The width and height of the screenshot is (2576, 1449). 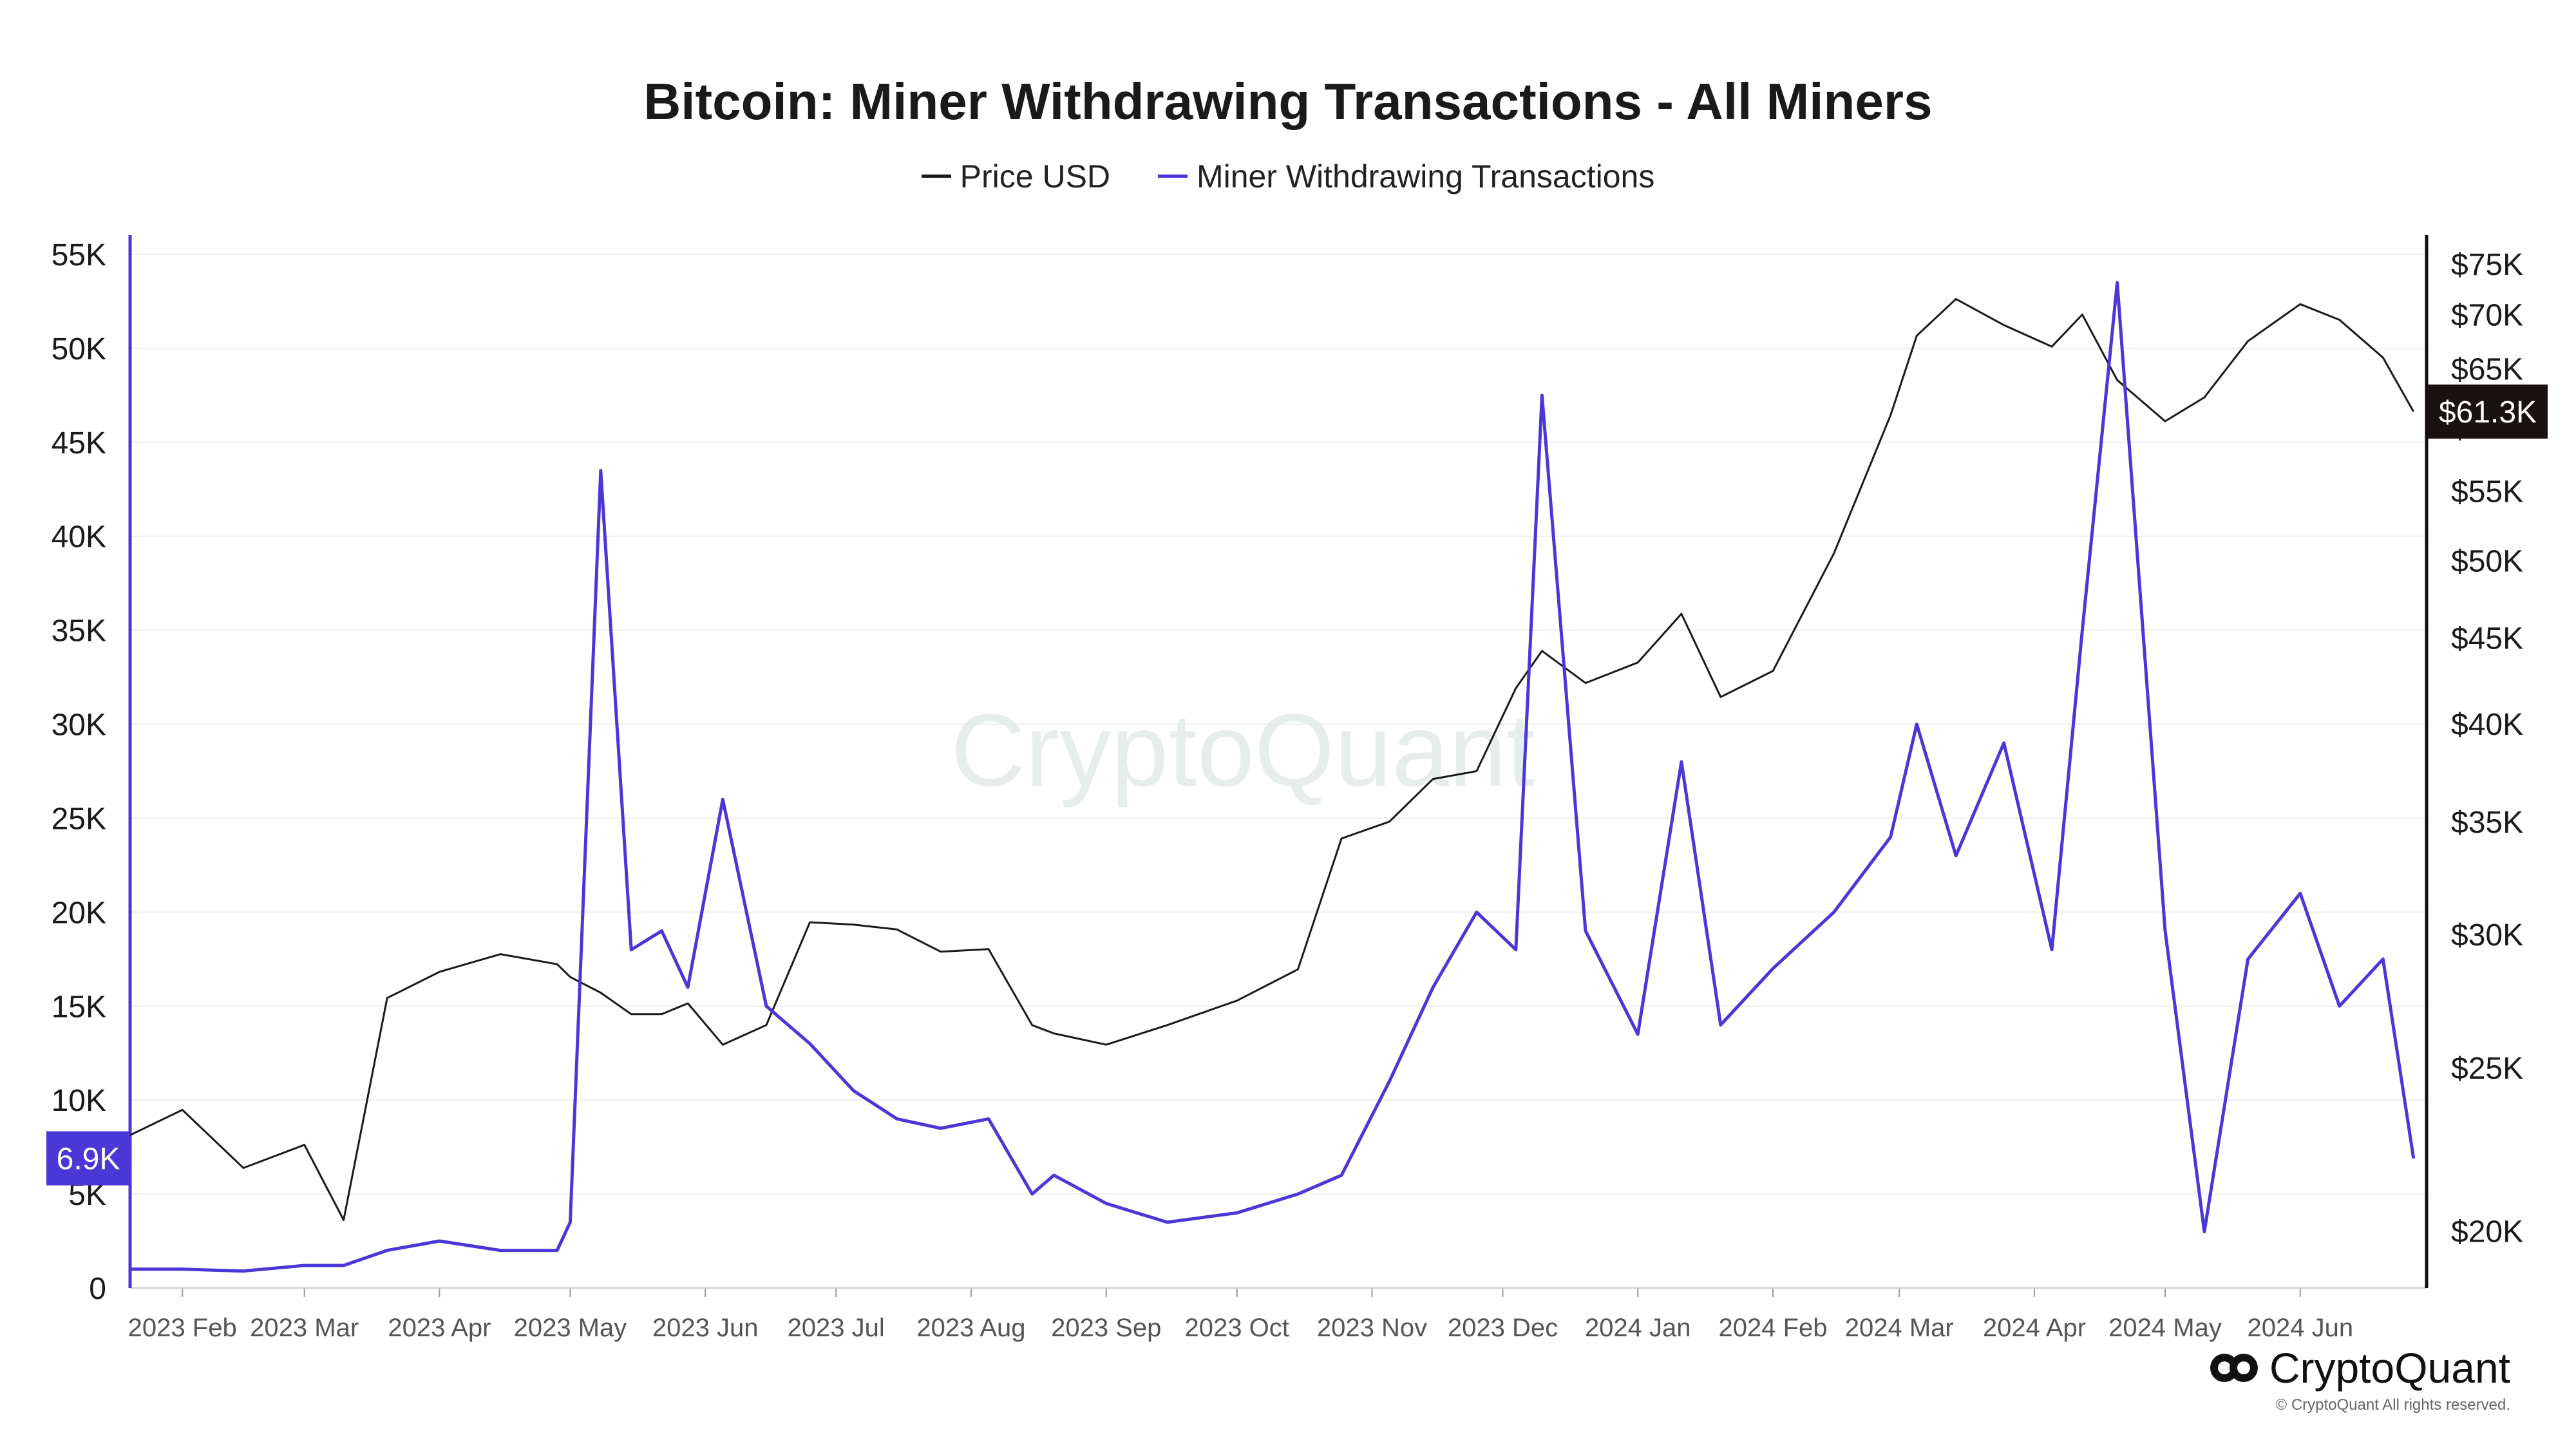 What do you see at coordinates (79, 819) in the screenshot?
I see `y-left-tick-label: 25K` at bounding box center [79, 819].